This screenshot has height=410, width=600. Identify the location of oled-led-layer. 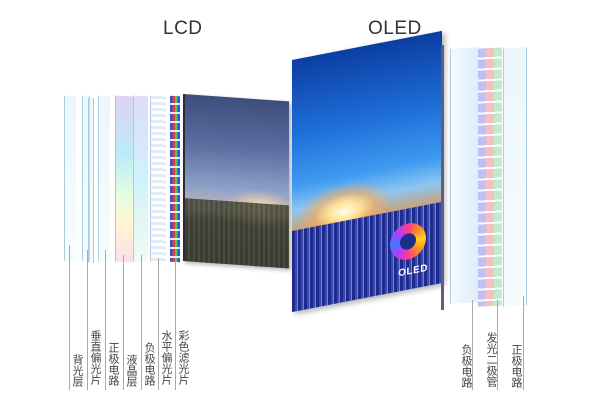
(490, 177).